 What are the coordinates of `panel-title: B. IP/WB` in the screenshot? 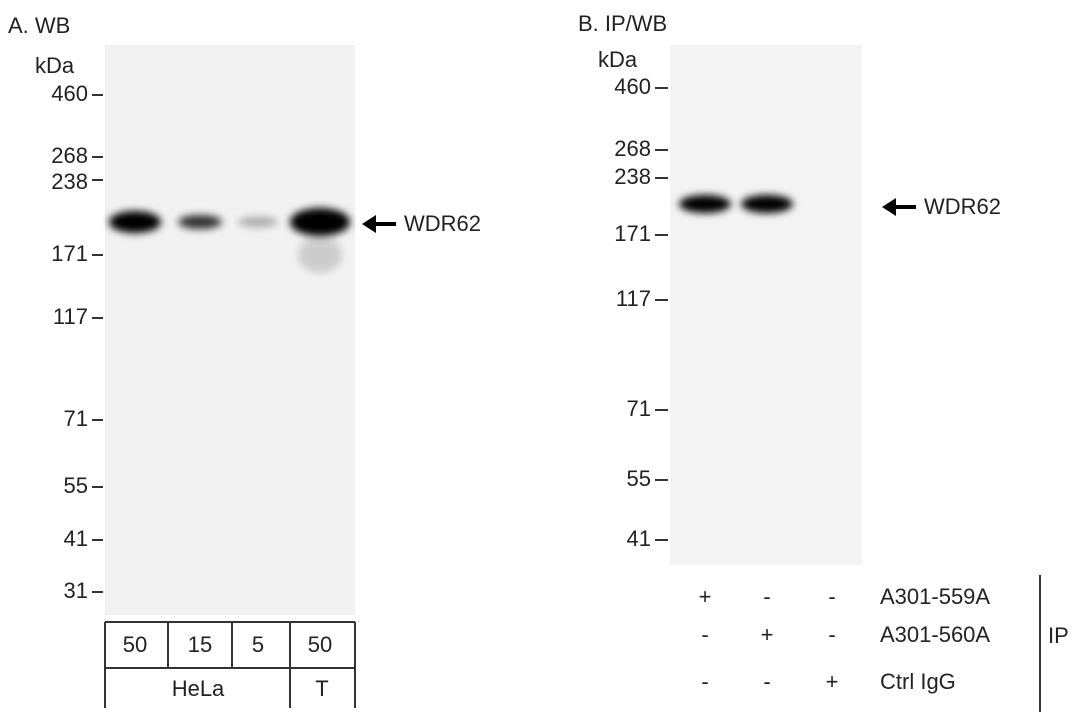 It's located at (622, 23).